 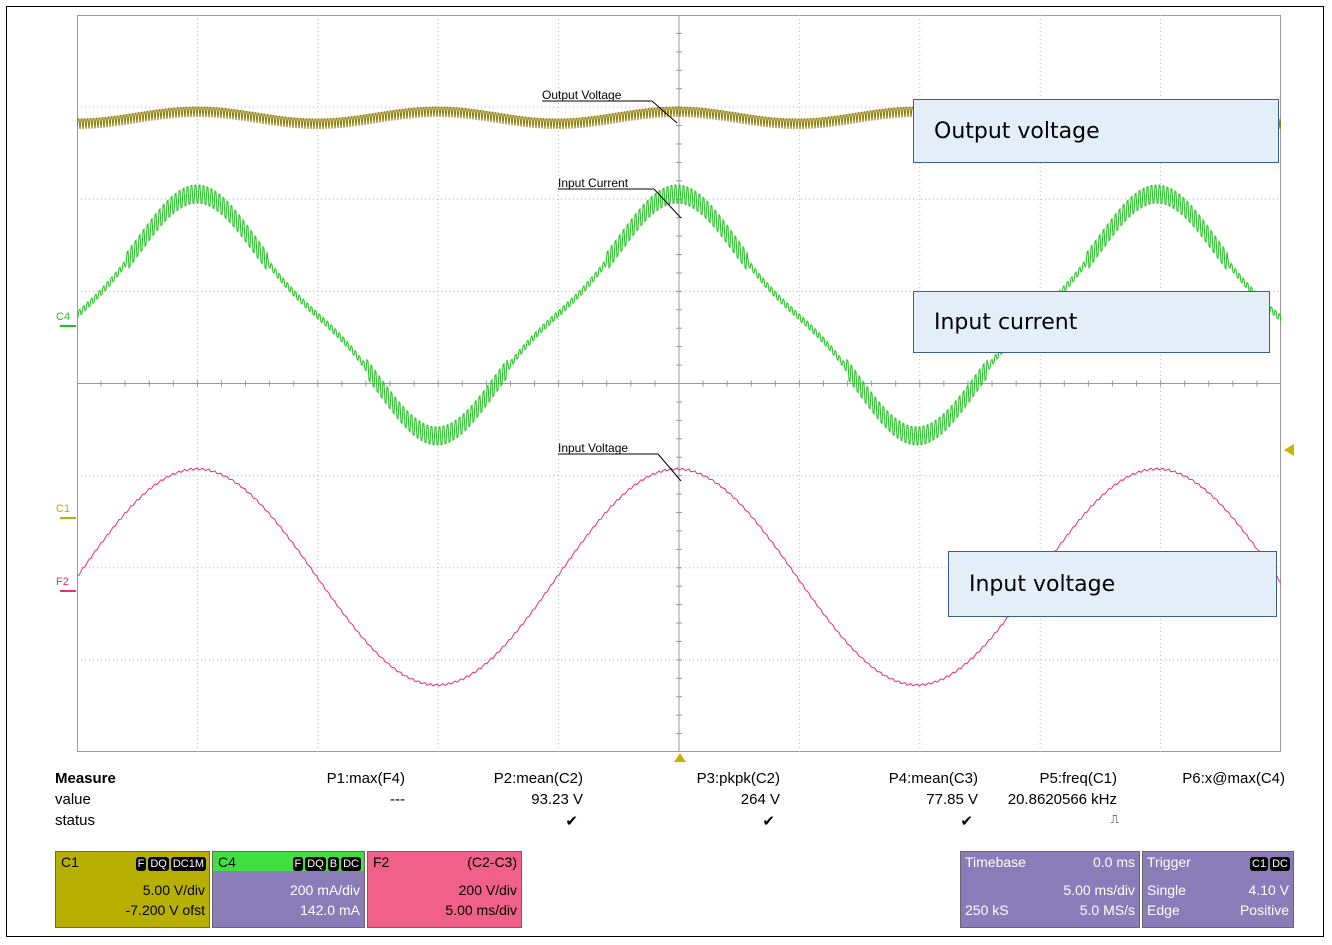 I want to click on c4-tag-dq: DQ, so click(x=315, y=864).